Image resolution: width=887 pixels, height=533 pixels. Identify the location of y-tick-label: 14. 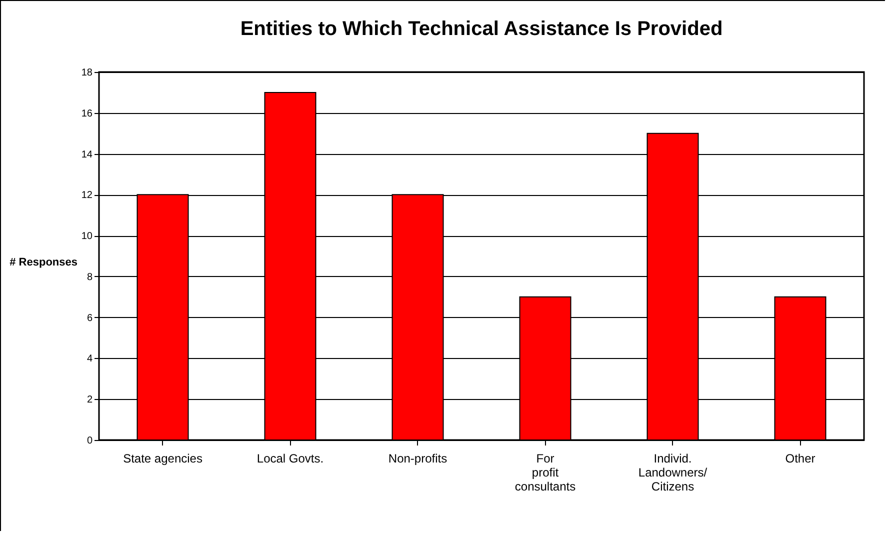
(87, 154).